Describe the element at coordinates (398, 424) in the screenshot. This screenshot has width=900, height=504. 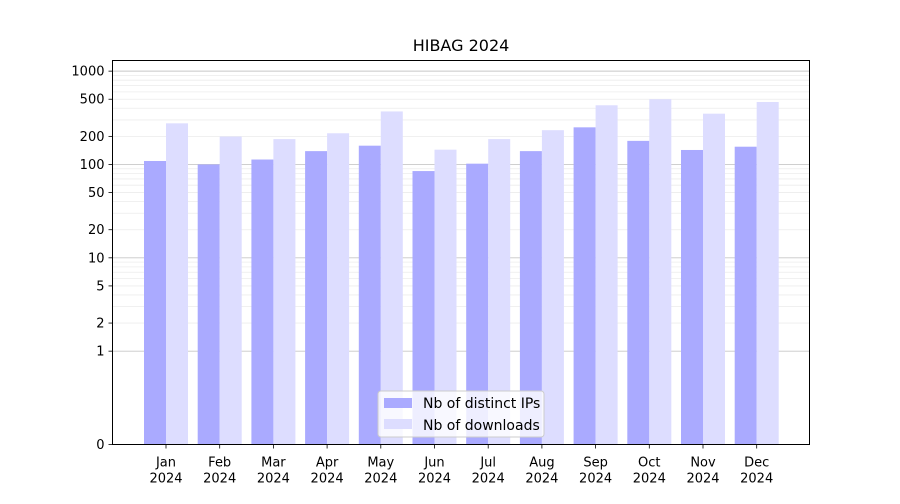
I see `legend-swatch-downloads` at that location.